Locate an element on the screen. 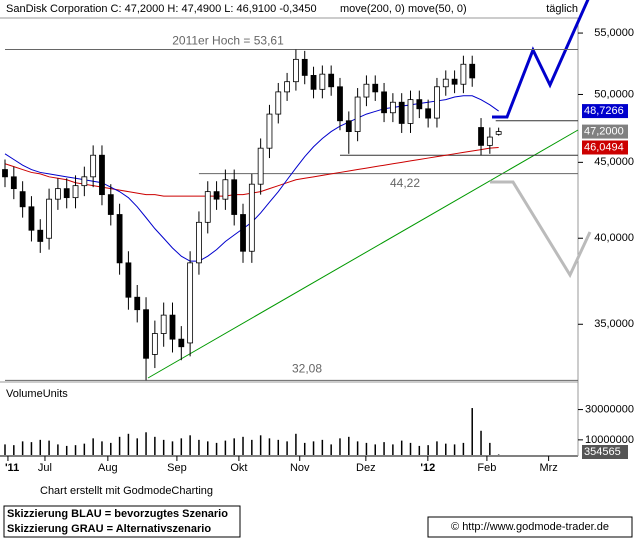  level-label: 32,08 is located at coordinates (307, 369).